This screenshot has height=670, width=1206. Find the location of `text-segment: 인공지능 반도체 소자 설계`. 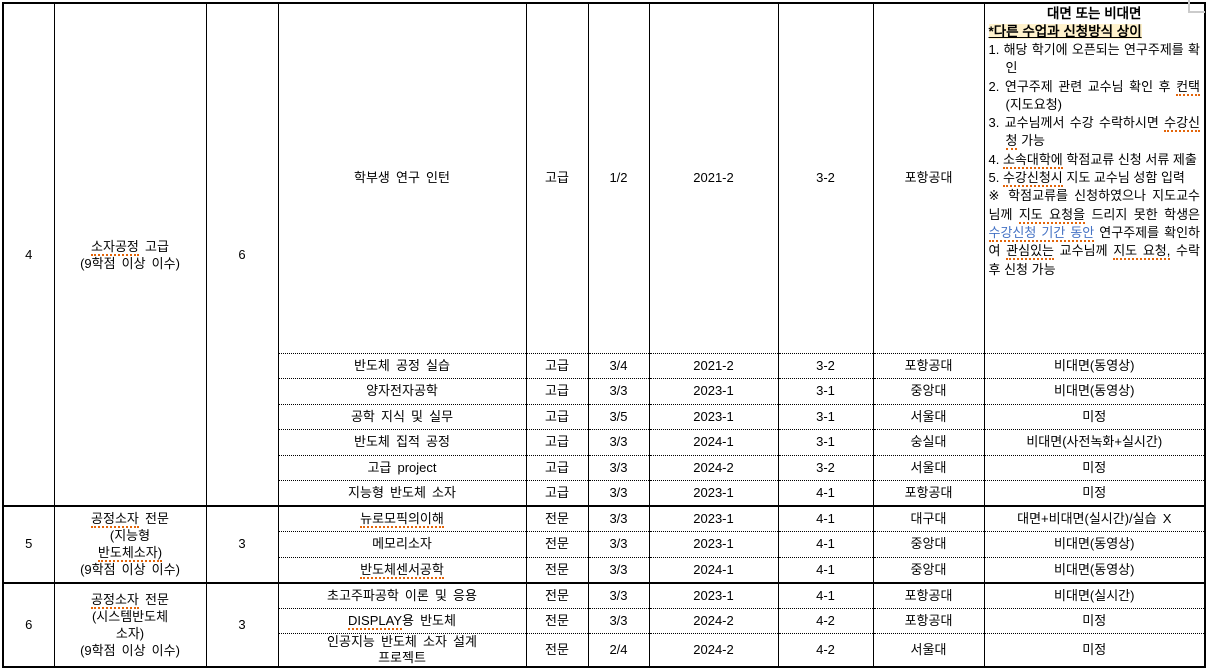

text-segment: 인공지능 반도체 소자 설계 is located at coordinates (402, 641).